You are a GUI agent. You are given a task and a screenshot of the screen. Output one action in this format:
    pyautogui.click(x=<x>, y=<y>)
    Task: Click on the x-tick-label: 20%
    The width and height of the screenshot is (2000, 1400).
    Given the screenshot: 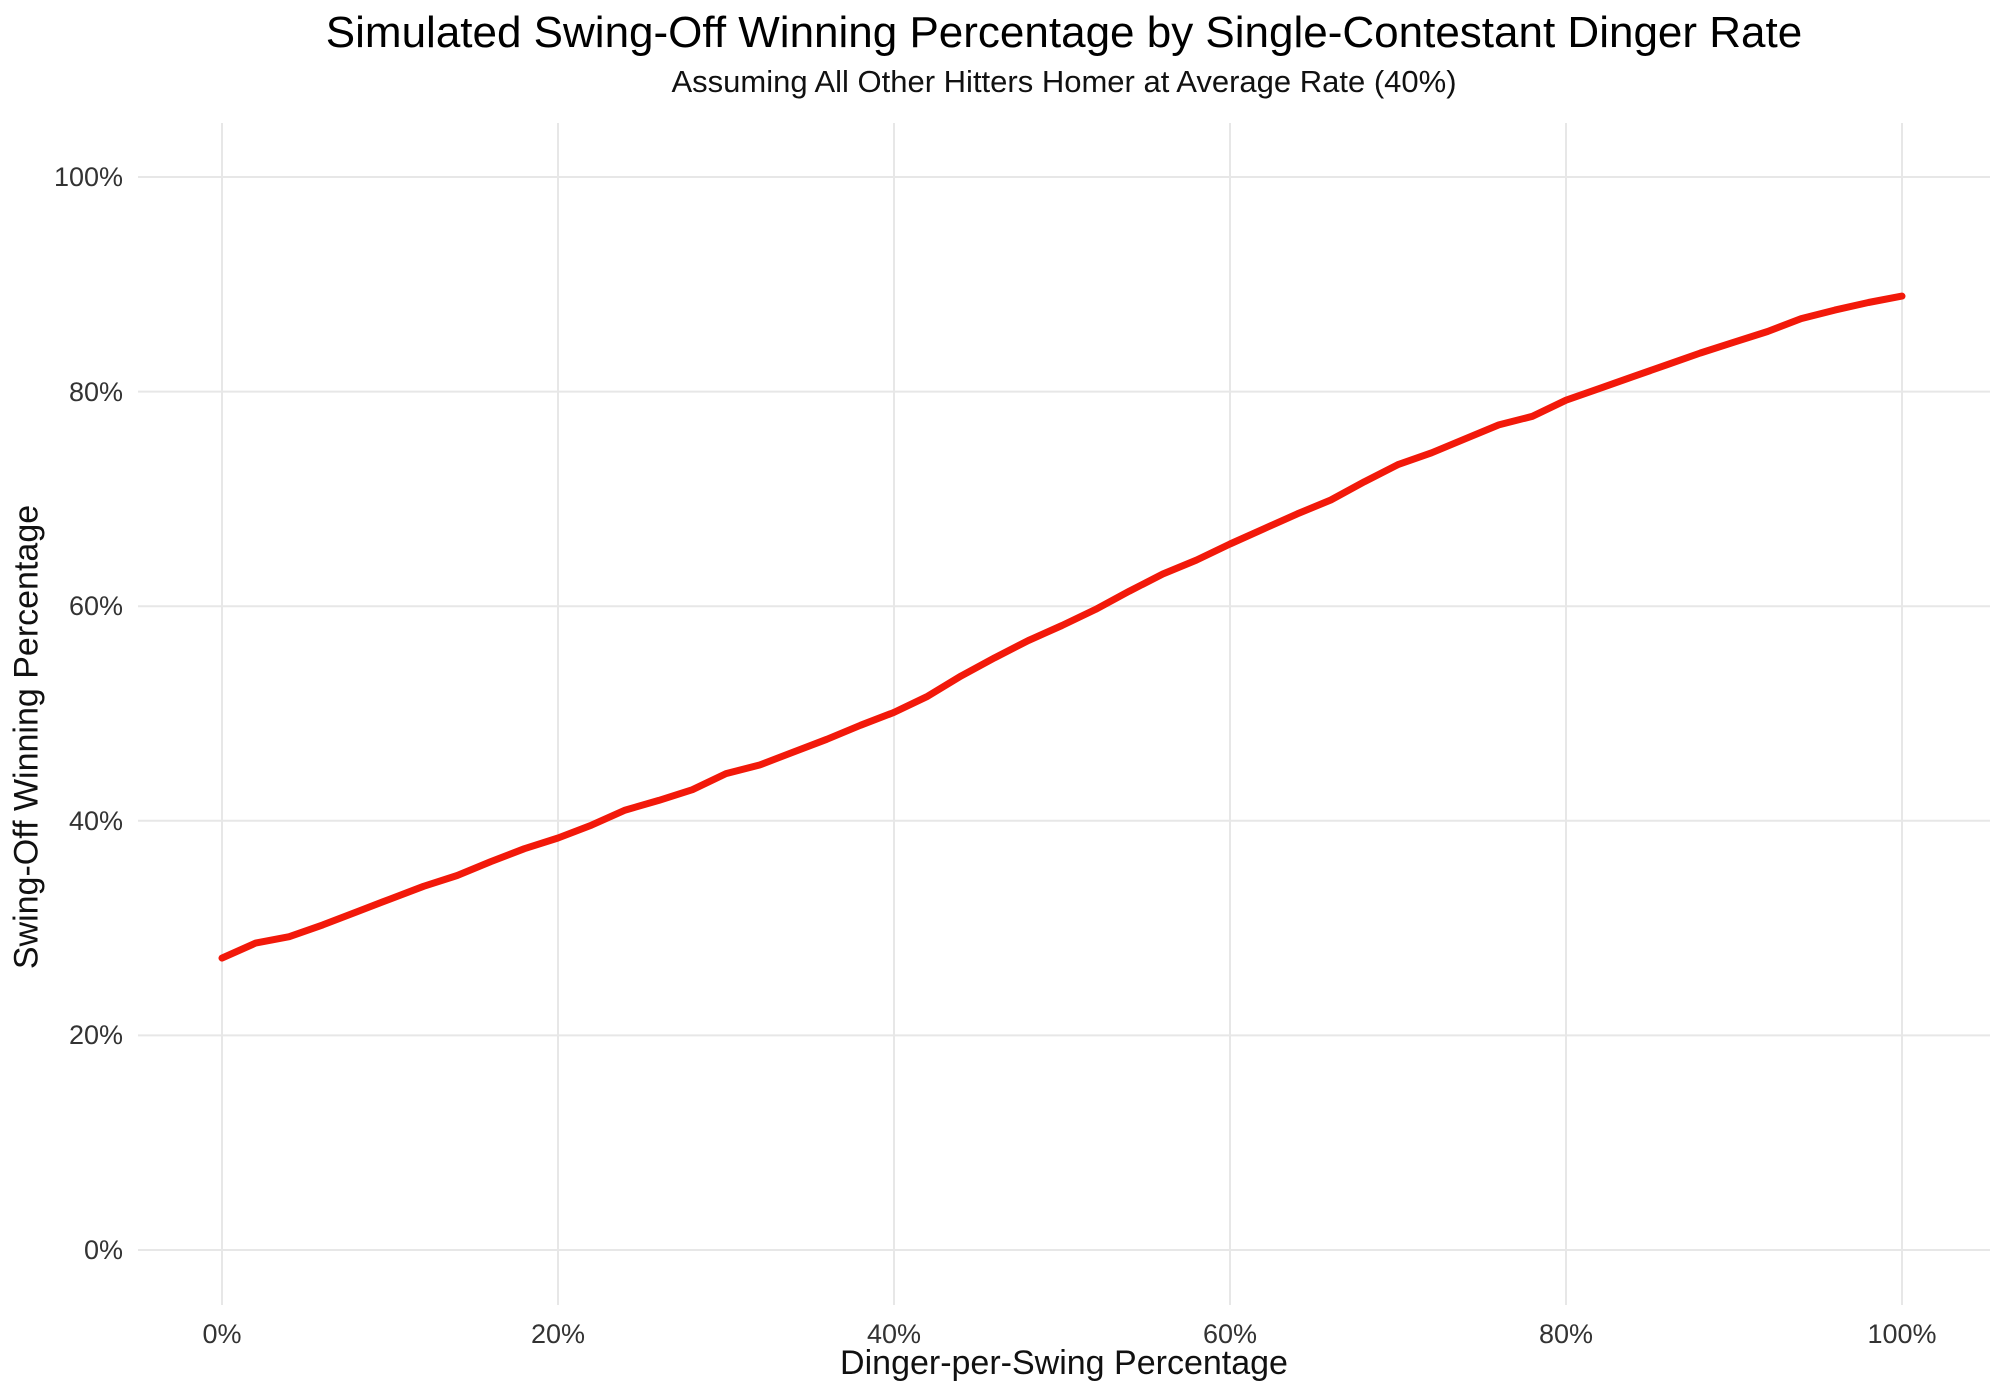 What is the action you would take?
    pyautogui.click(x=558, y=1334)
    